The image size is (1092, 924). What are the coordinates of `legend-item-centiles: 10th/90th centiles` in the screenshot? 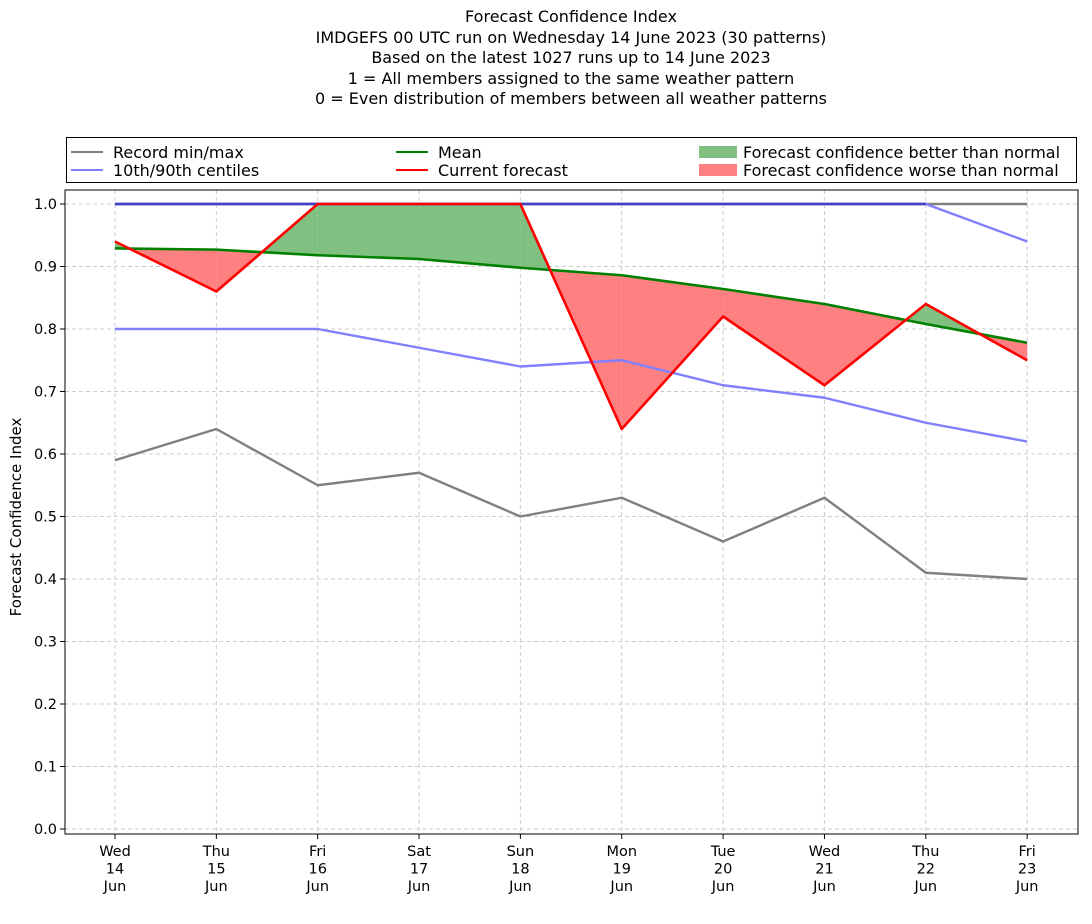 It's located at (165, 170).